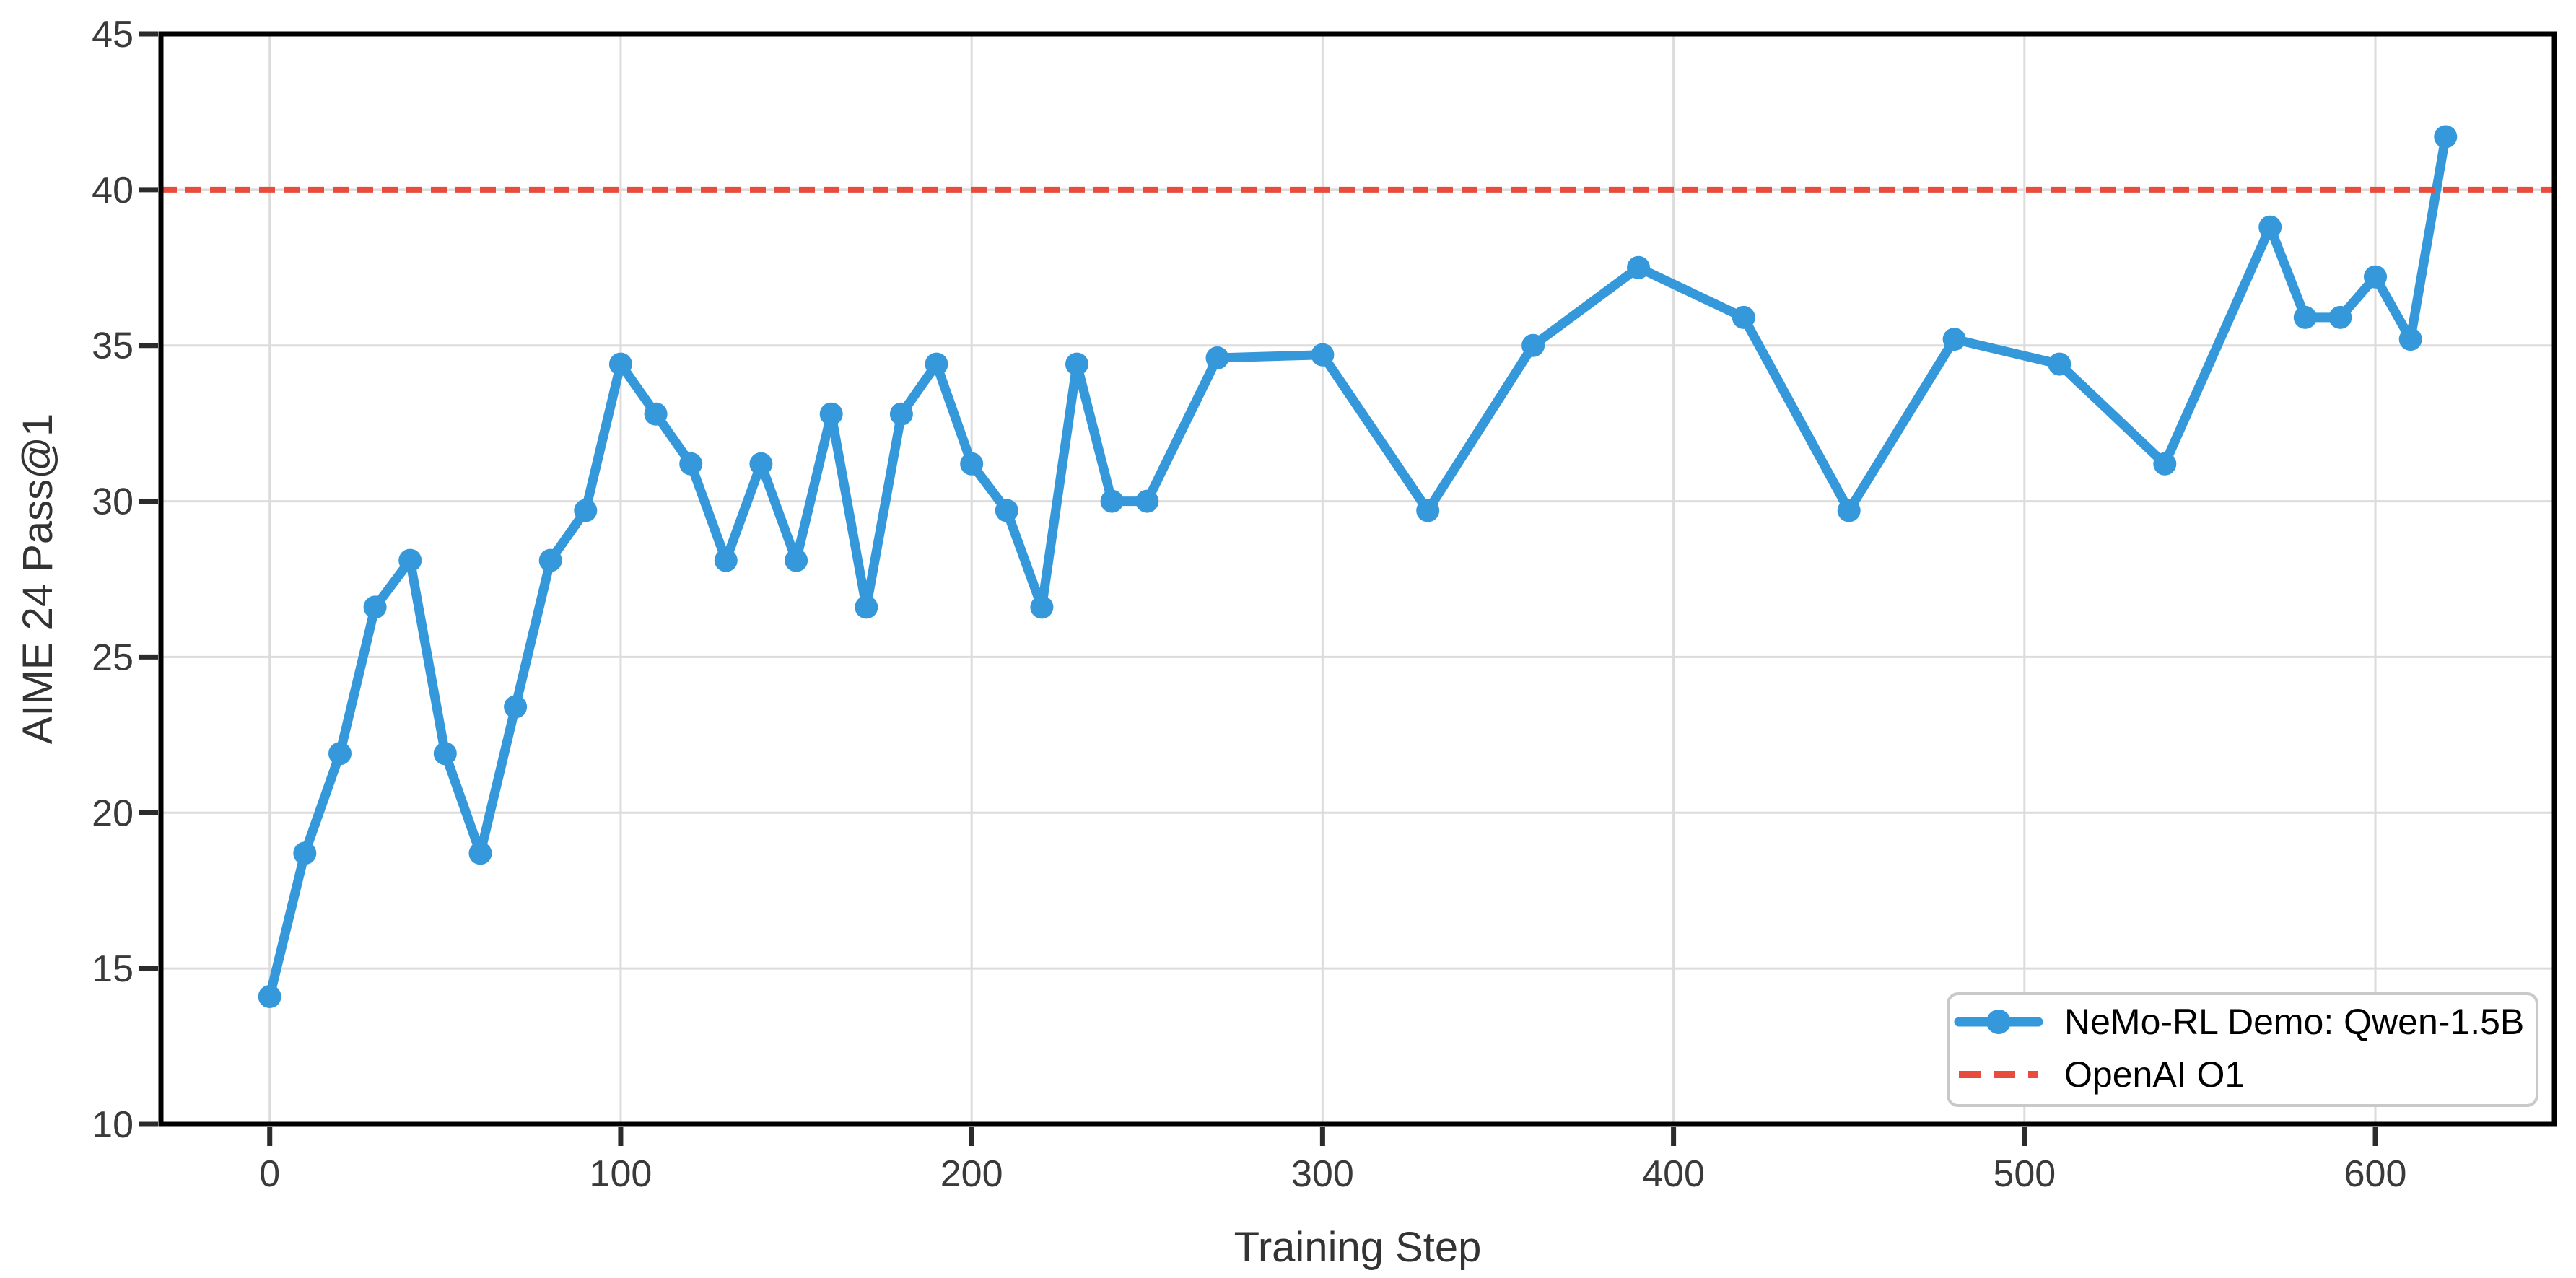  Describe the element at coordinates (113, 346) in the screenshot. I see `y-tick-label: 35` at that location.